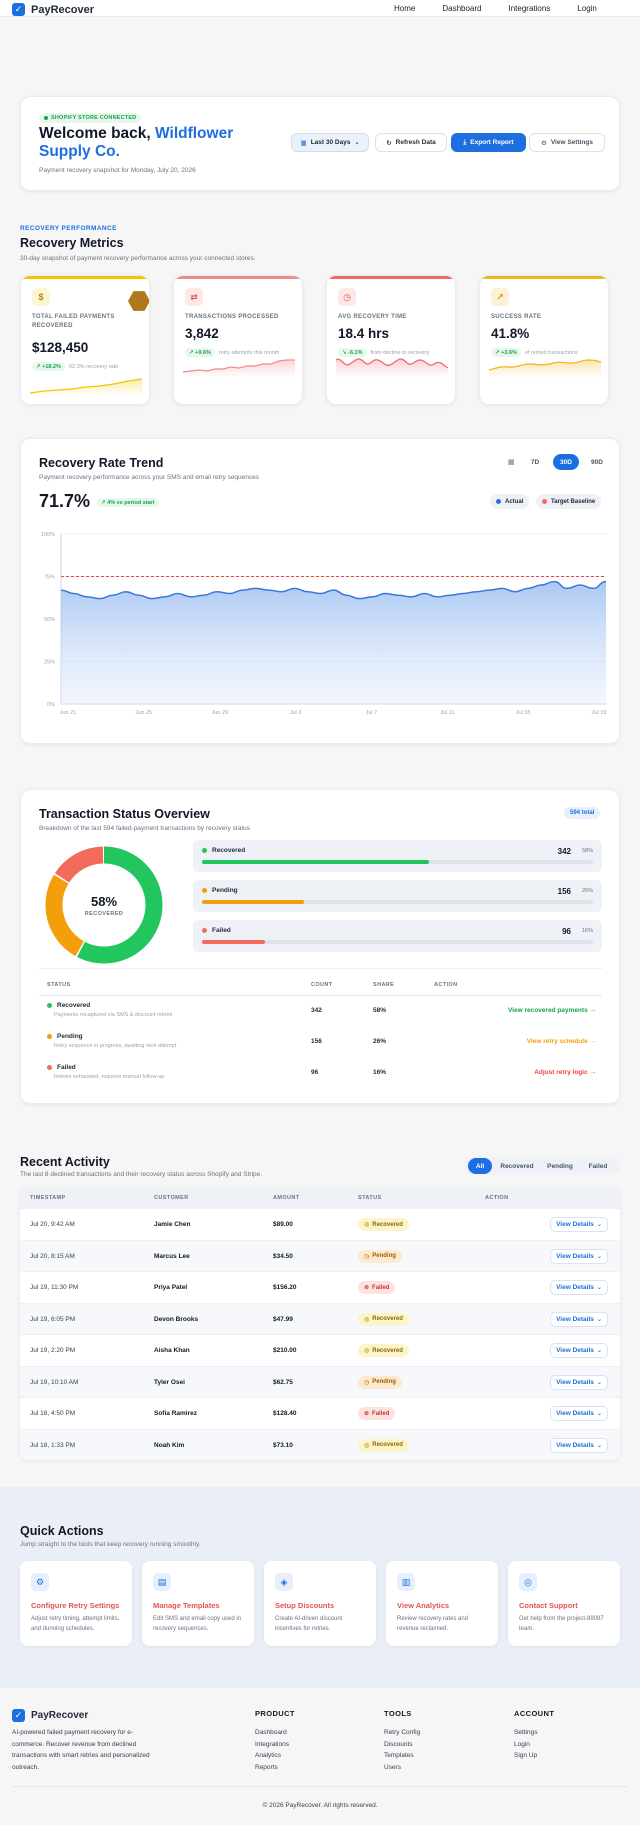  Describe the element at coordinates (48, 535) in the screenshot. I see `y-tick-label: 100%` at that location.